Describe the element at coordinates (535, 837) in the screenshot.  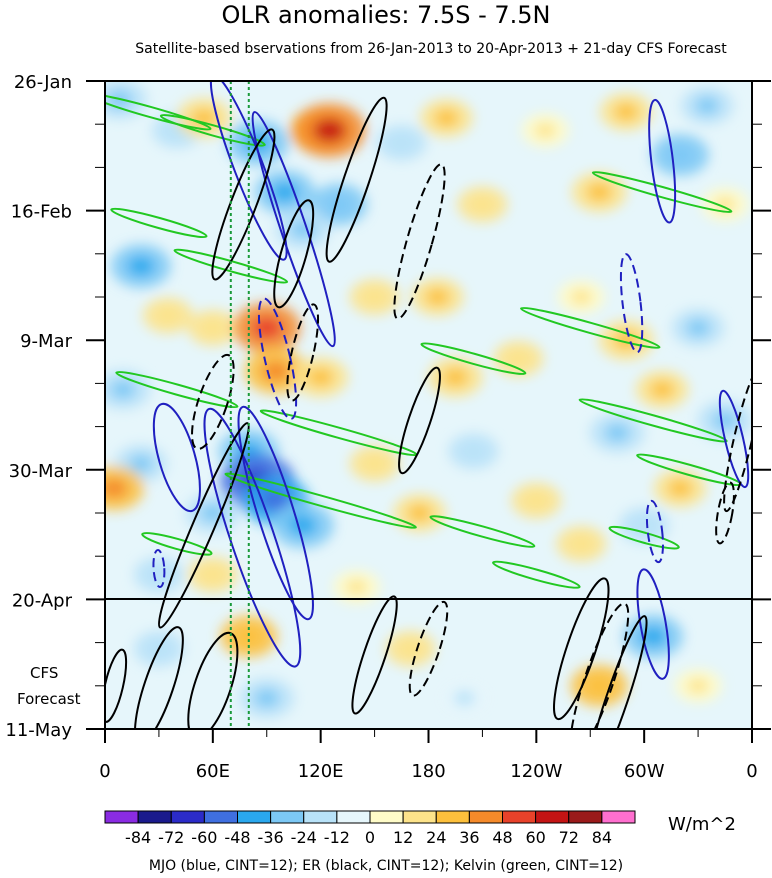
I see `colorbar-label: 60` at that location.